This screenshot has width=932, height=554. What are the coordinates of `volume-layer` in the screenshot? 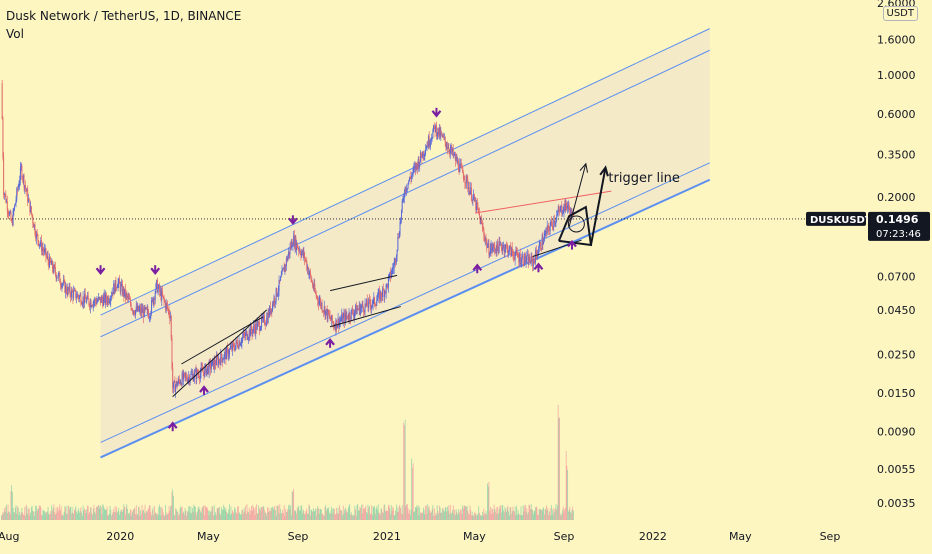 It's located at (287, 462).